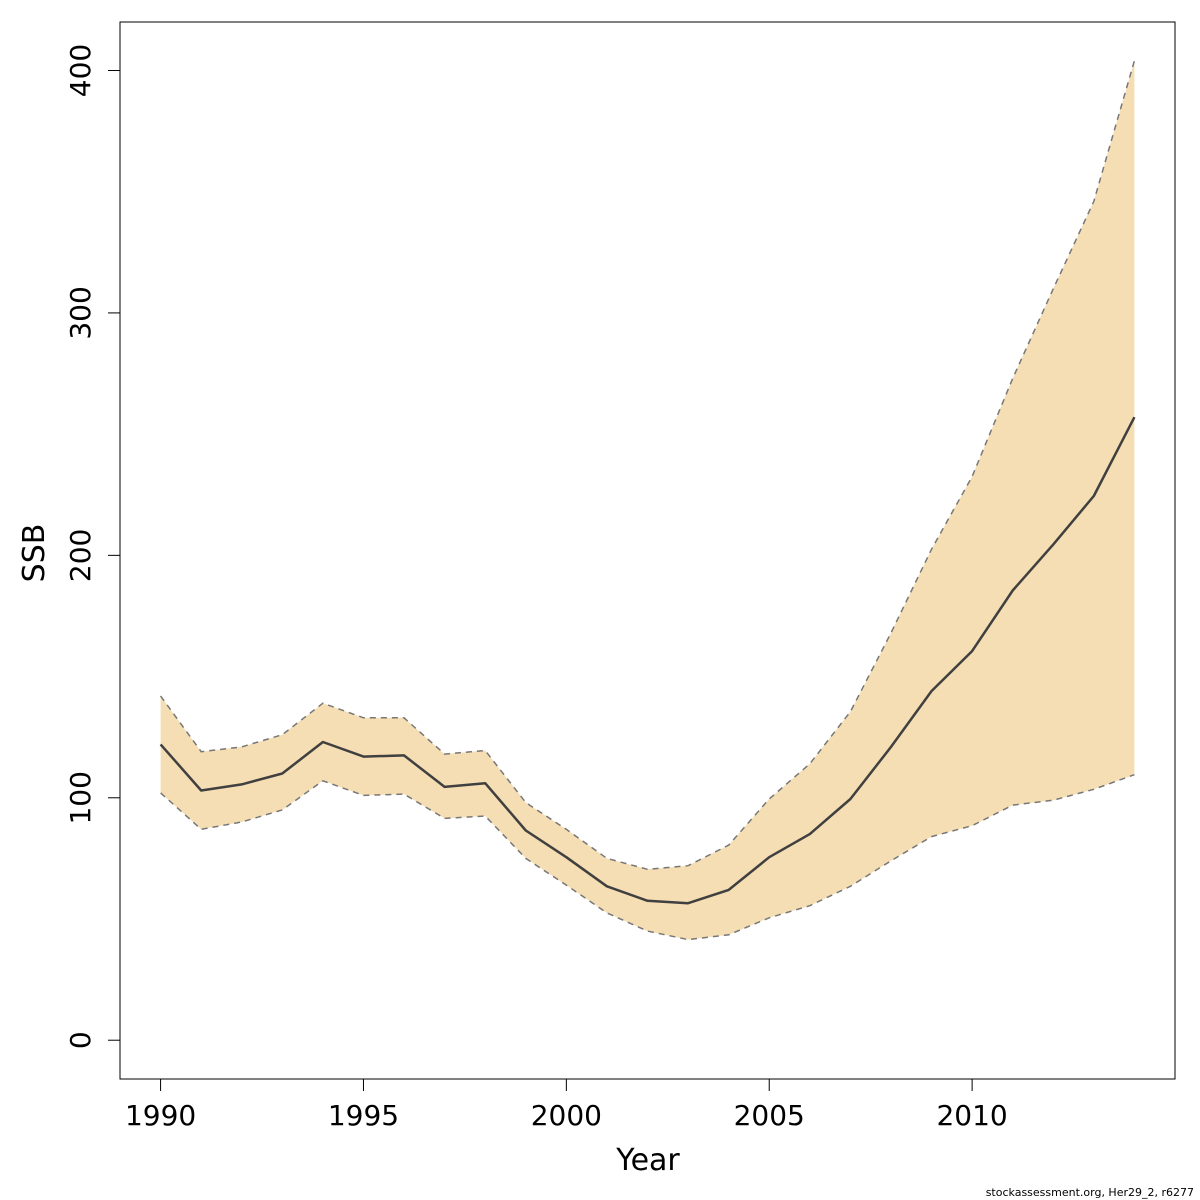 The height and width of the screenshot is (1200, 1200). I want to click on y-axis: 0 100 200 300 400, so click(92, 546).